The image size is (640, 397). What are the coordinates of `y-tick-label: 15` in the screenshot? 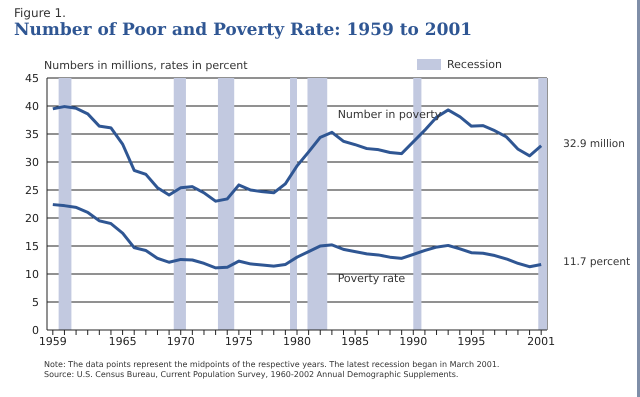 It's located at (32, 246).